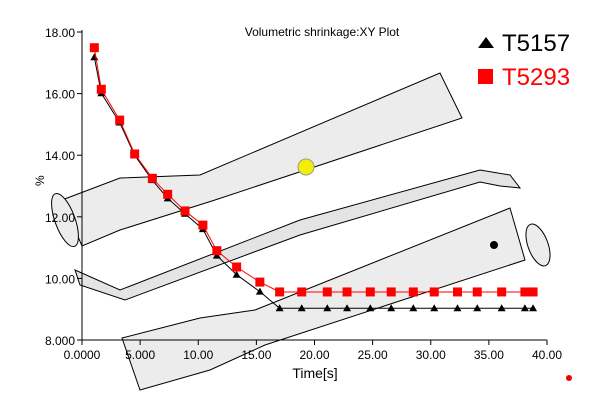  Describe the element at coordinates (486, 42) in the screenshot. I see `legend-marker-t5157` at that location.